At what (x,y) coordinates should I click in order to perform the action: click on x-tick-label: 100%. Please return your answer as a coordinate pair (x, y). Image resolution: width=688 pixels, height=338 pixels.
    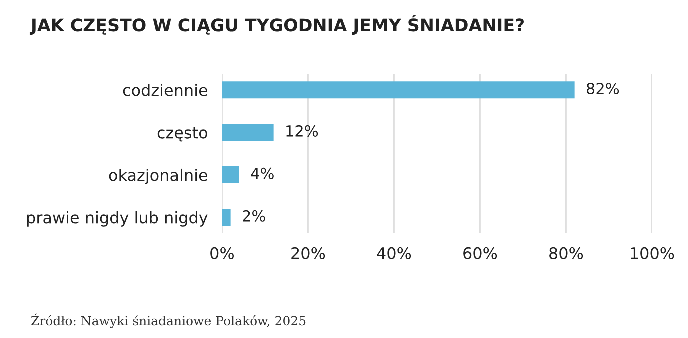
    Looking at the image, I should click on (652, 253).